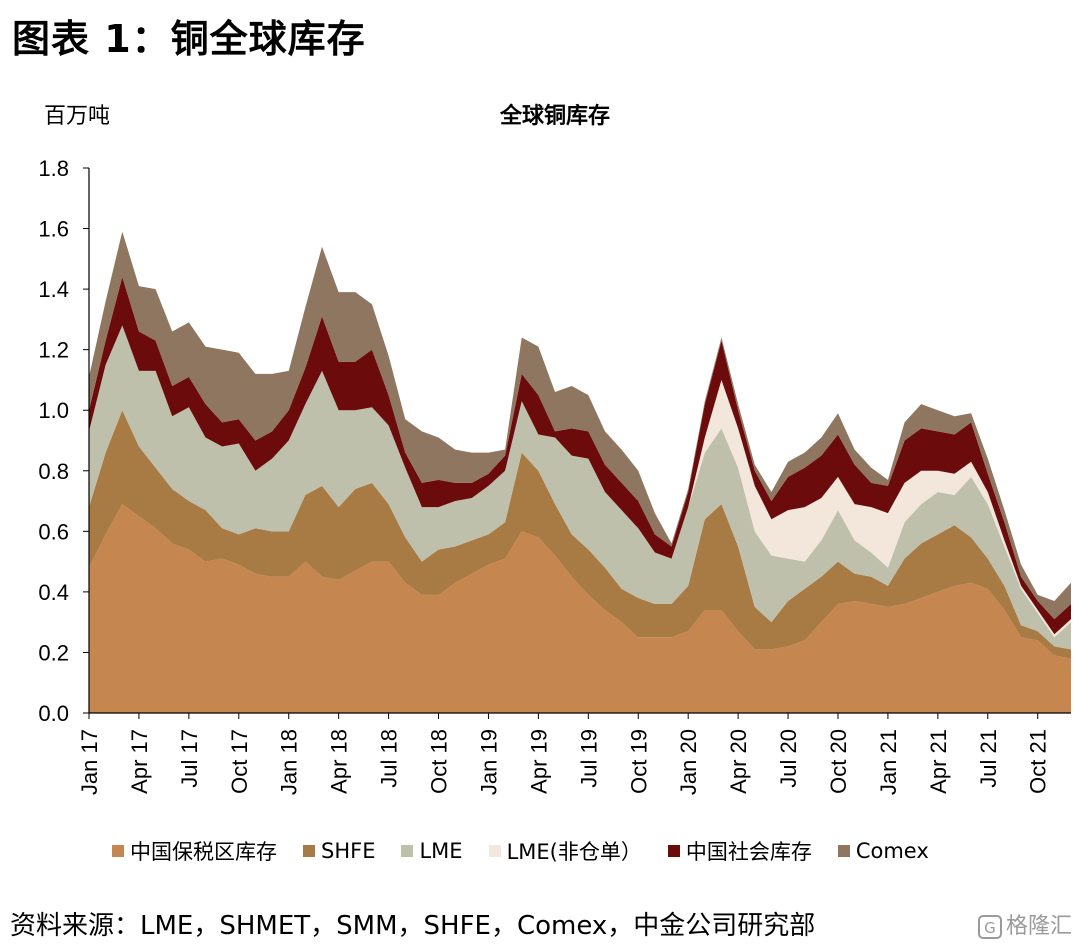 Image resolution: width=1080 pixels, height=947 pixels. What do you see at coordinates (988, 758) in the screenshot?
I see `x-tick-label: Jul 21` at bounding box center [988, 758].